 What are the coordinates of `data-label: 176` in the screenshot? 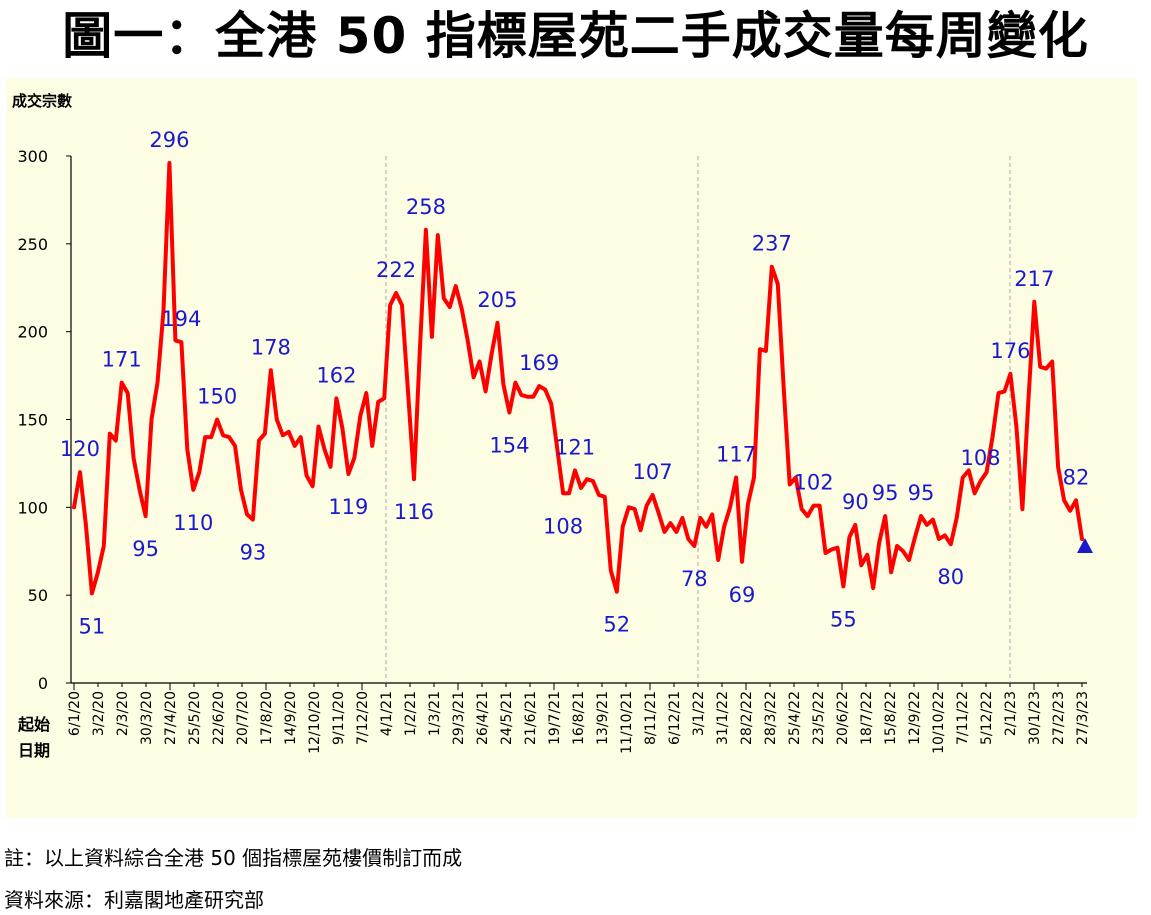 It's located at (1010, 351).